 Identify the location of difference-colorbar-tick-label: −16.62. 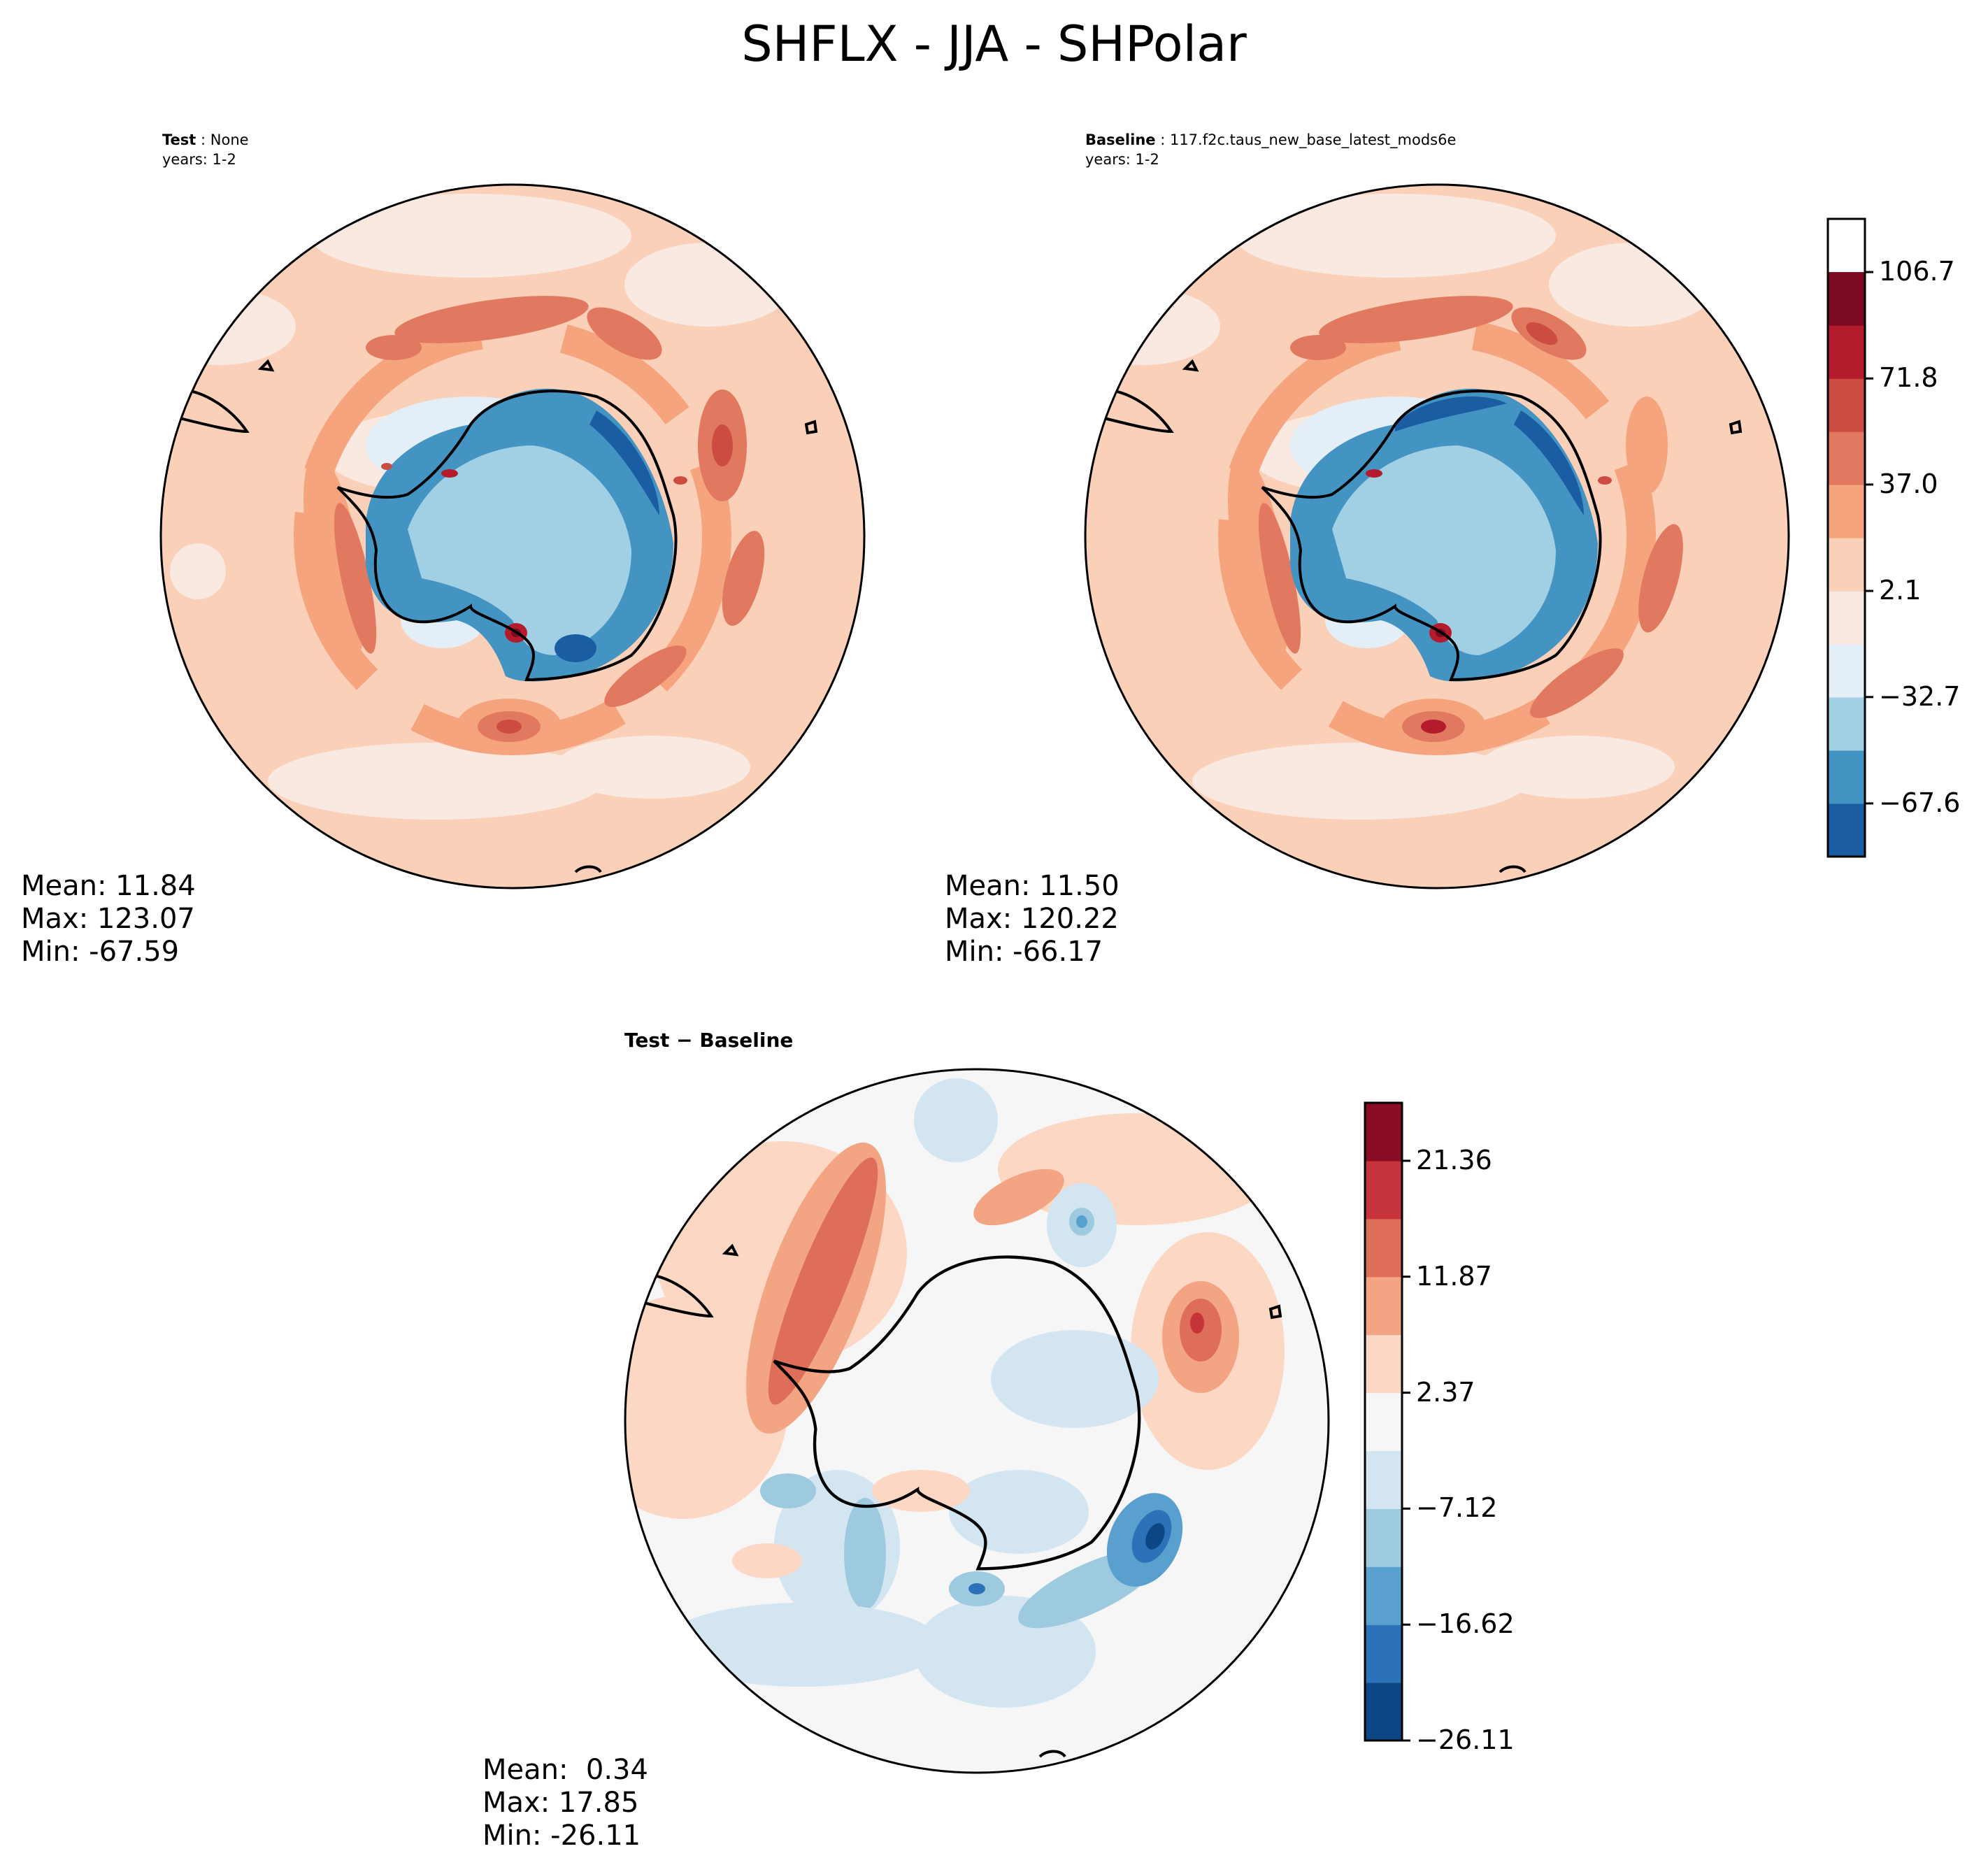
(1465, 1624).